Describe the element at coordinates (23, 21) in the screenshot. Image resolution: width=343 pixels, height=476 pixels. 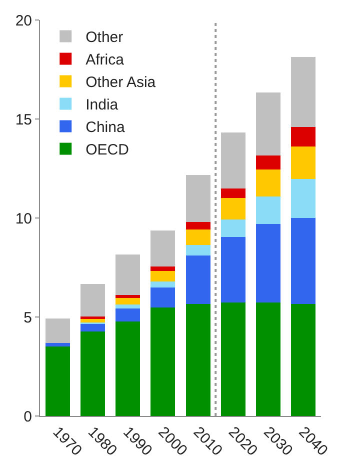
I see `y-tick-label: 20` at that location.